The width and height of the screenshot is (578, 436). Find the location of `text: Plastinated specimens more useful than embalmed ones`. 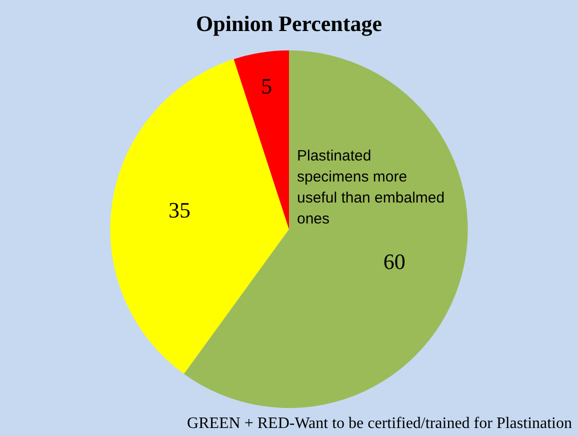

text: Plastinated specimens more useful than embalmed ones is located at coordinates (371, 187).